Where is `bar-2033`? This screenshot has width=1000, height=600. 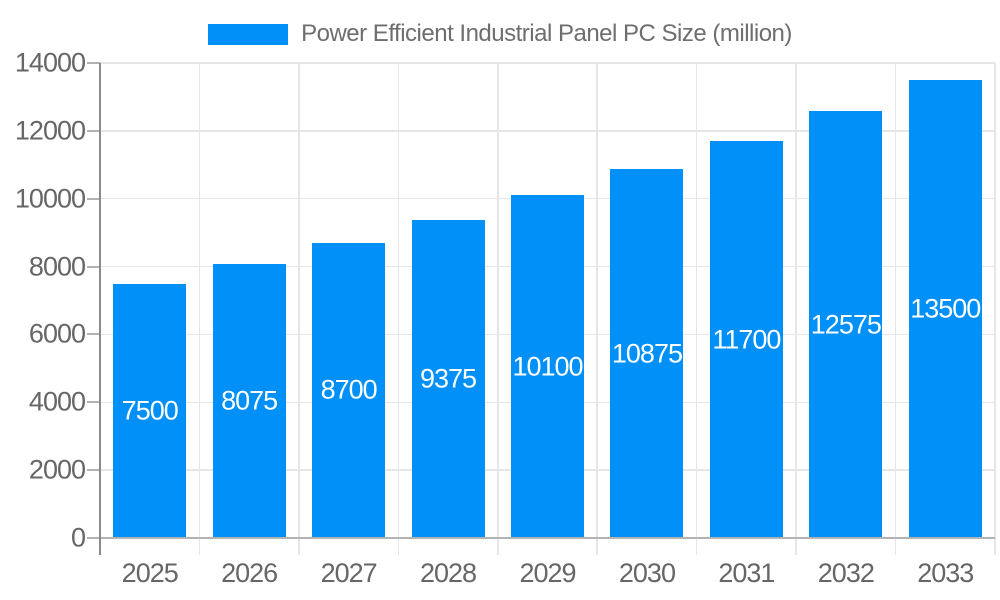 bar-2033 is located at coordinates (945, 308).